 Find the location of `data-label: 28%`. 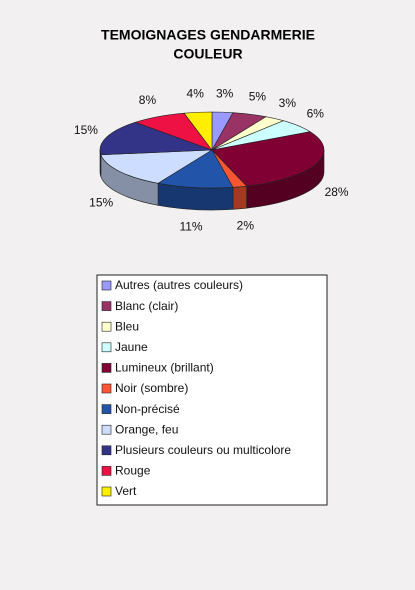

data-label: 28% is located at coordinates (337, 192).